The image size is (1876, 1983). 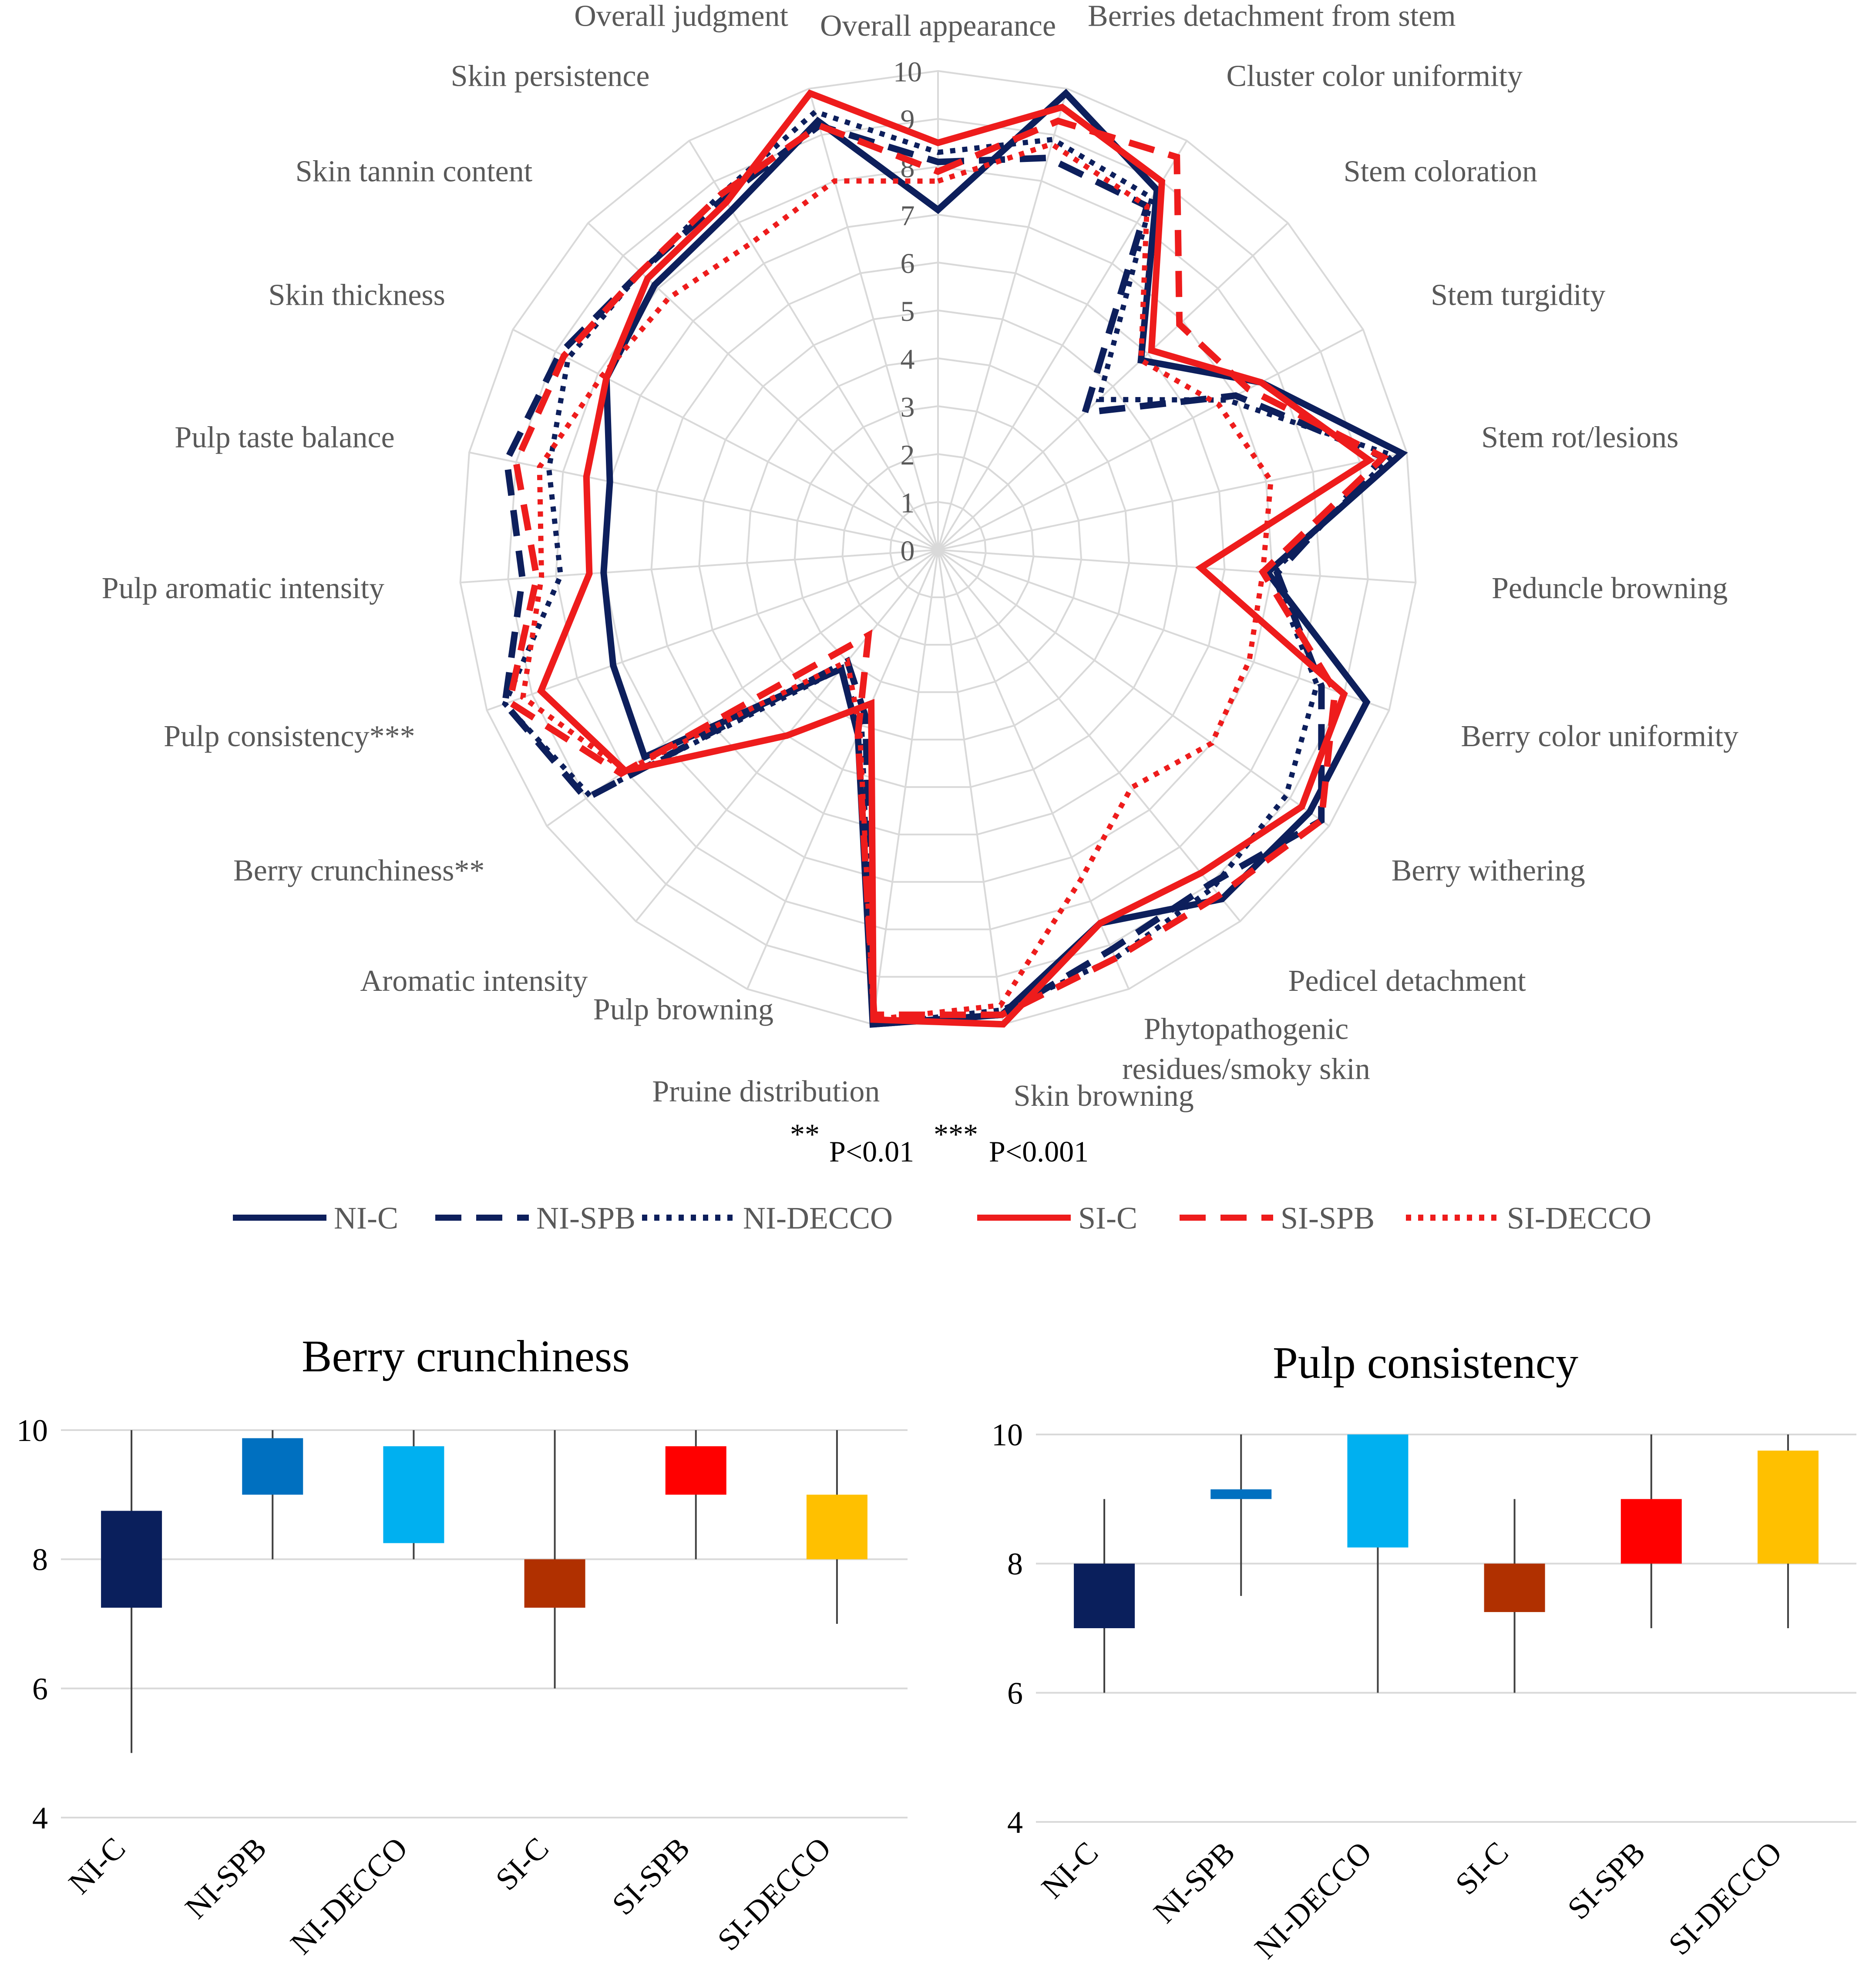 I want to click on sig-001-stars: ***, so click(x=956, y=1134).